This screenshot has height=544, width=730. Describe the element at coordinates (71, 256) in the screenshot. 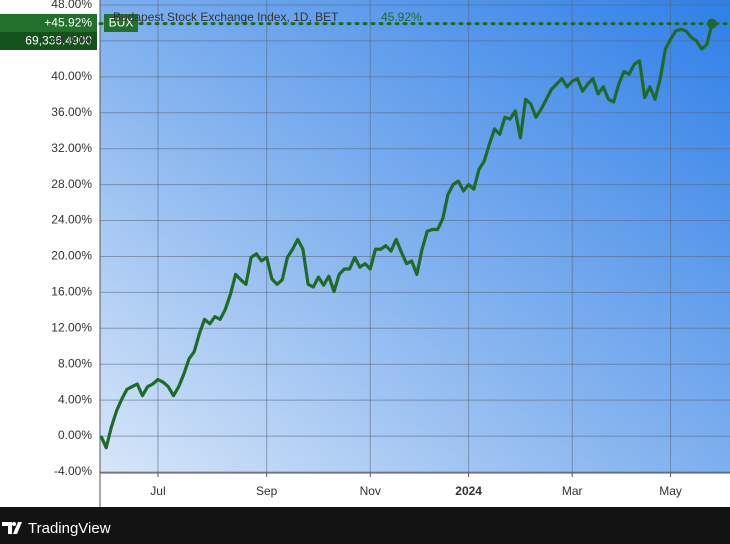

I see `y-tick-label: 20.00%` at that location.